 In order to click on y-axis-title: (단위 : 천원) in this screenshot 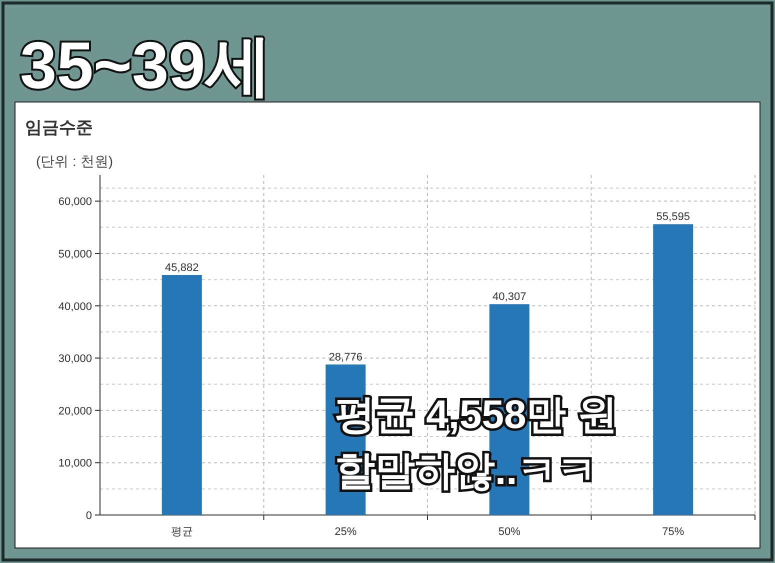, I will do `click(74, 161)`.